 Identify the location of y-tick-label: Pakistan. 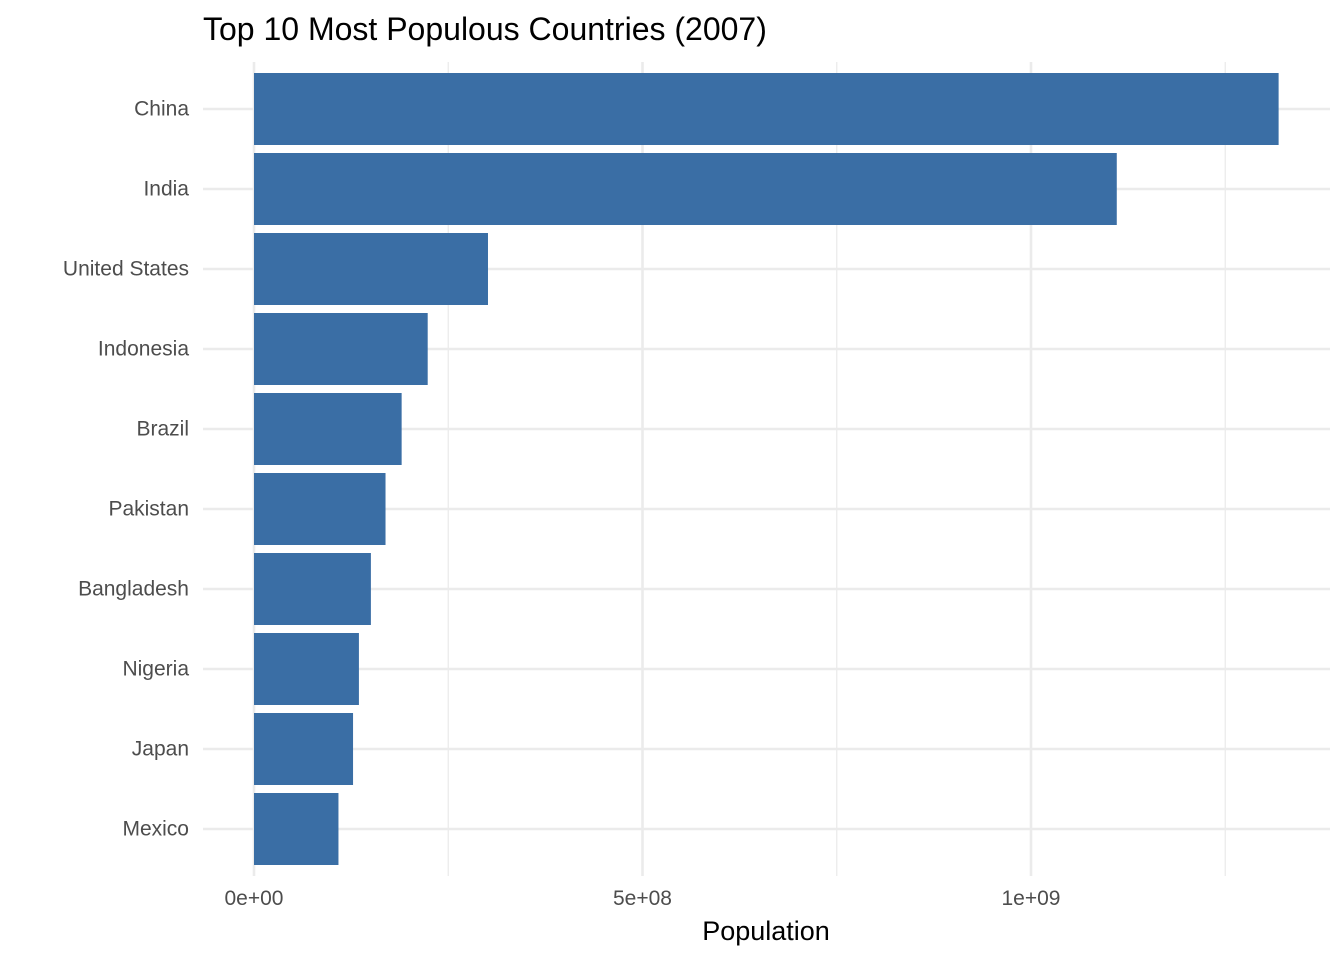
(148, 509).